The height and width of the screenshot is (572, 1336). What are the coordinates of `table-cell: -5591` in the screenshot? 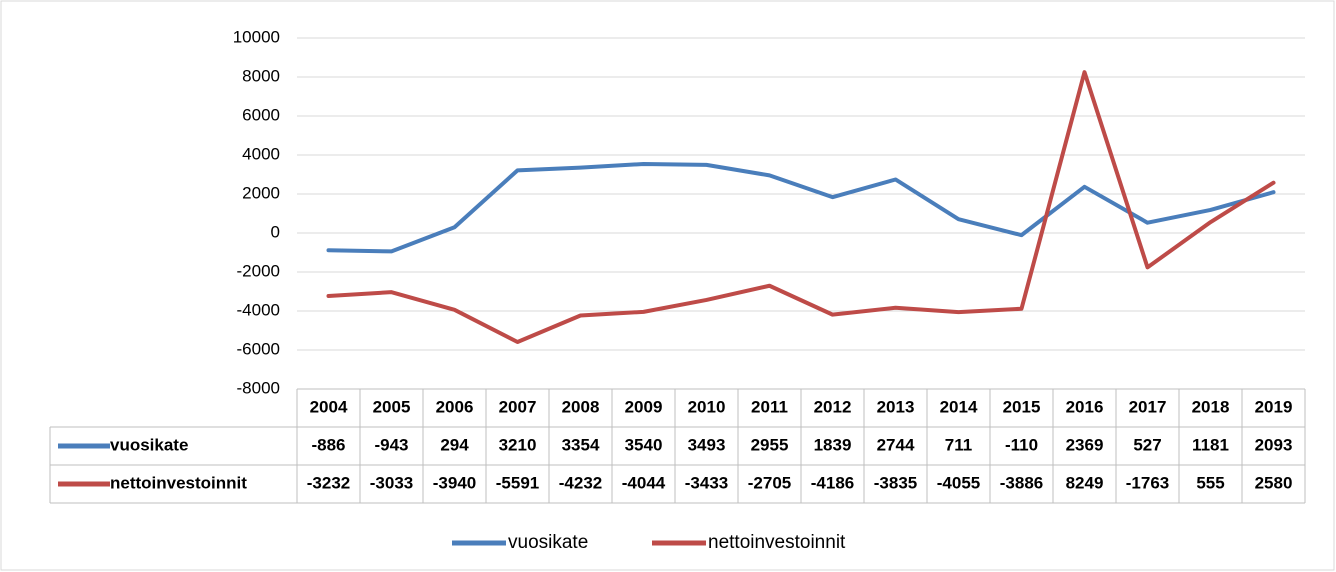 It's located at (517, 482).